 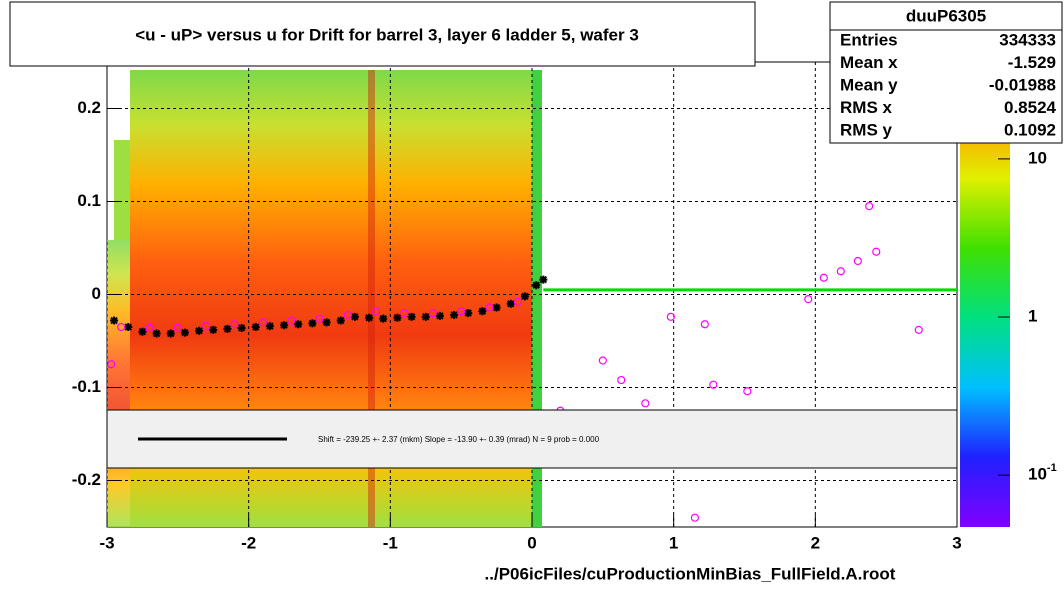 What do you see at coordinates (956, 542) in the screenshot?
I see `x-tick-label: 3` at bounding box center [956, 542].